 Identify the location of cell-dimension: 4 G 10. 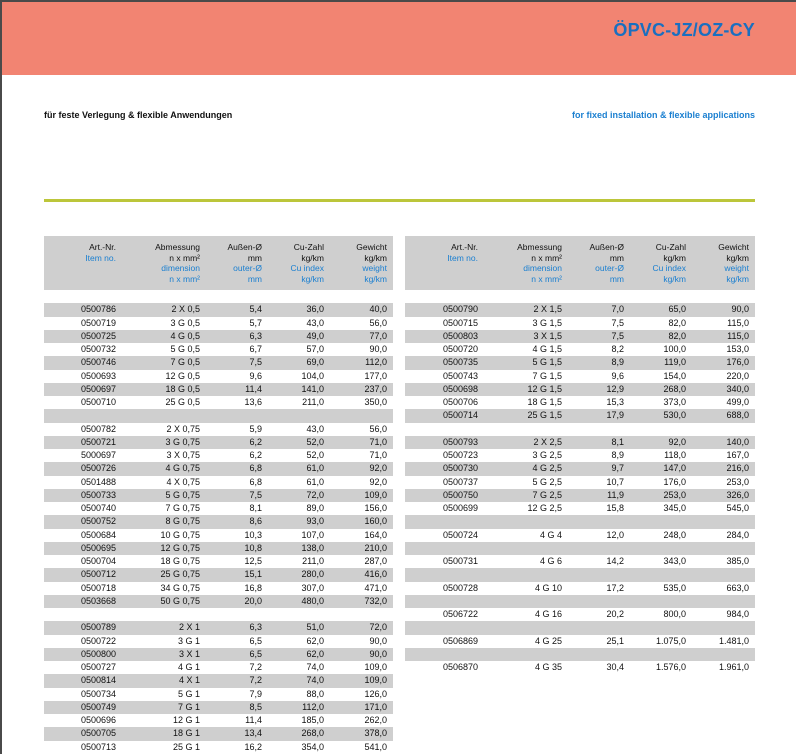
(548, 587).